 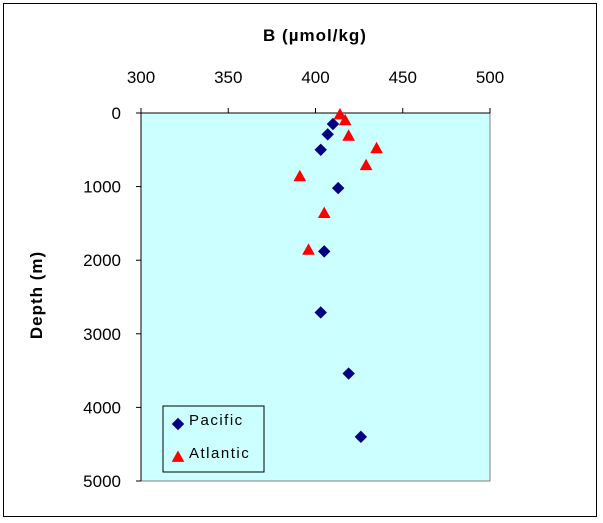 What do you see at coordinates (219, 453) in the screenshot?
I see `legend-label-atlantic: Atlantic` at bounding box center [219, 453].